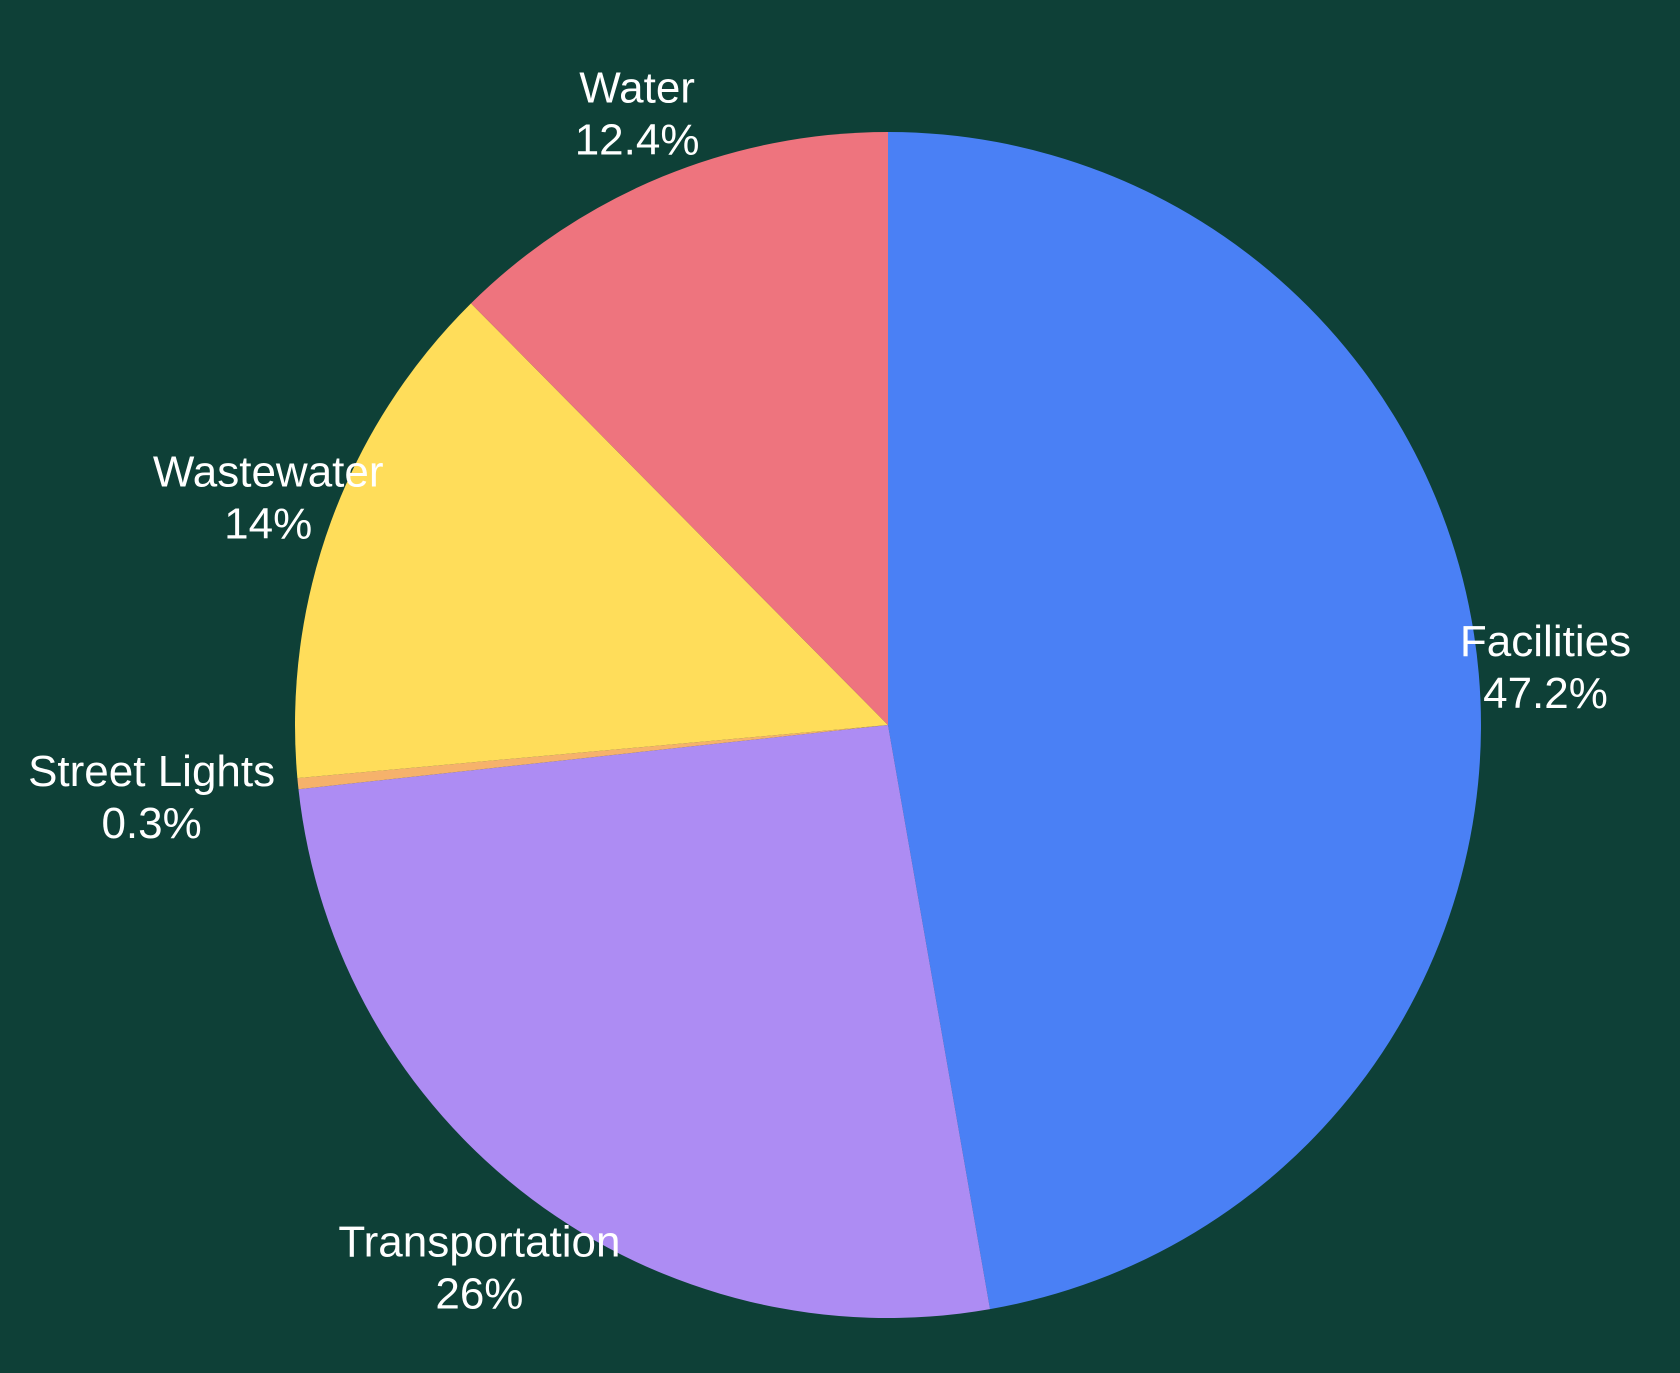 The height and width of the screenshot is (1373, 1680). What do you see at coordinates (1545, 641) in the screenshot?
I see `slice-label-name-facilities: Facilities` at bounding box center [1545, 641].